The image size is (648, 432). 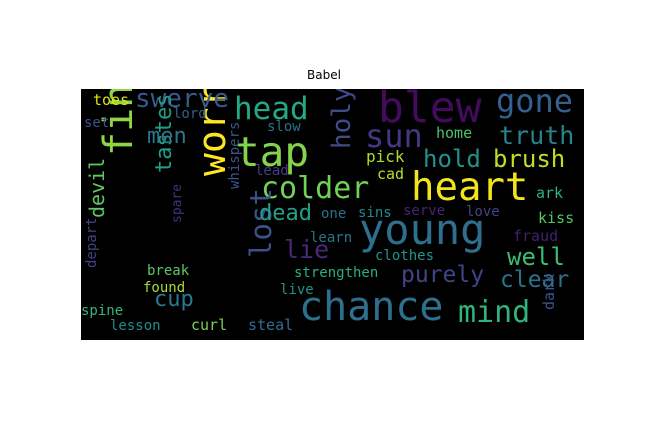 What do you see at coordinates (535, 280) in the screenshot?
I see `word-clear: clear` at bounding box center [535, 280].